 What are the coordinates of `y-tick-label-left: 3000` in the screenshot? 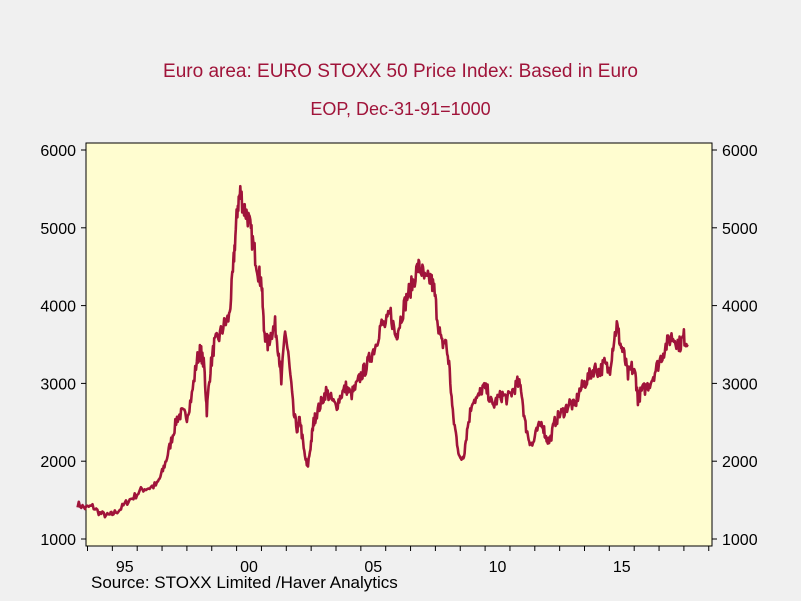 It's located at (58, 384).